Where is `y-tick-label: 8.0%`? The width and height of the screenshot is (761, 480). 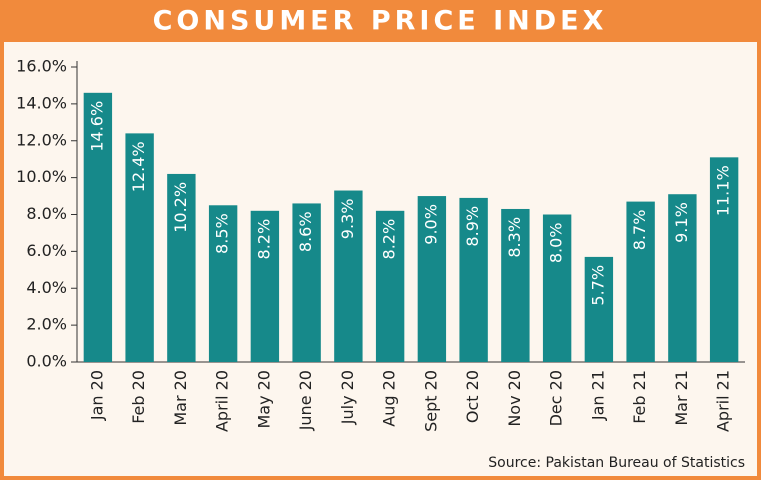
y-tick-label: 8.0% is located at coordinates (46, 213).